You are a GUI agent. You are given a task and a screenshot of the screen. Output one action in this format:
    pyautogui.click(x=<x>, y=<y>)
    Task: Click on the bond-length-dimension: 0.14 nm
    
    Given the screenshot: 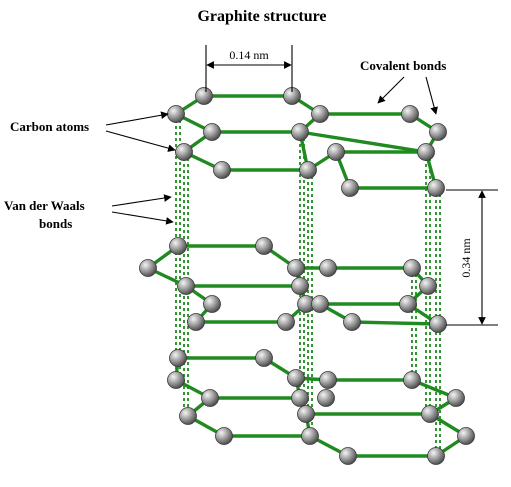 What is the action you would take?
    pyautogui.click(x=249, y=68)
    